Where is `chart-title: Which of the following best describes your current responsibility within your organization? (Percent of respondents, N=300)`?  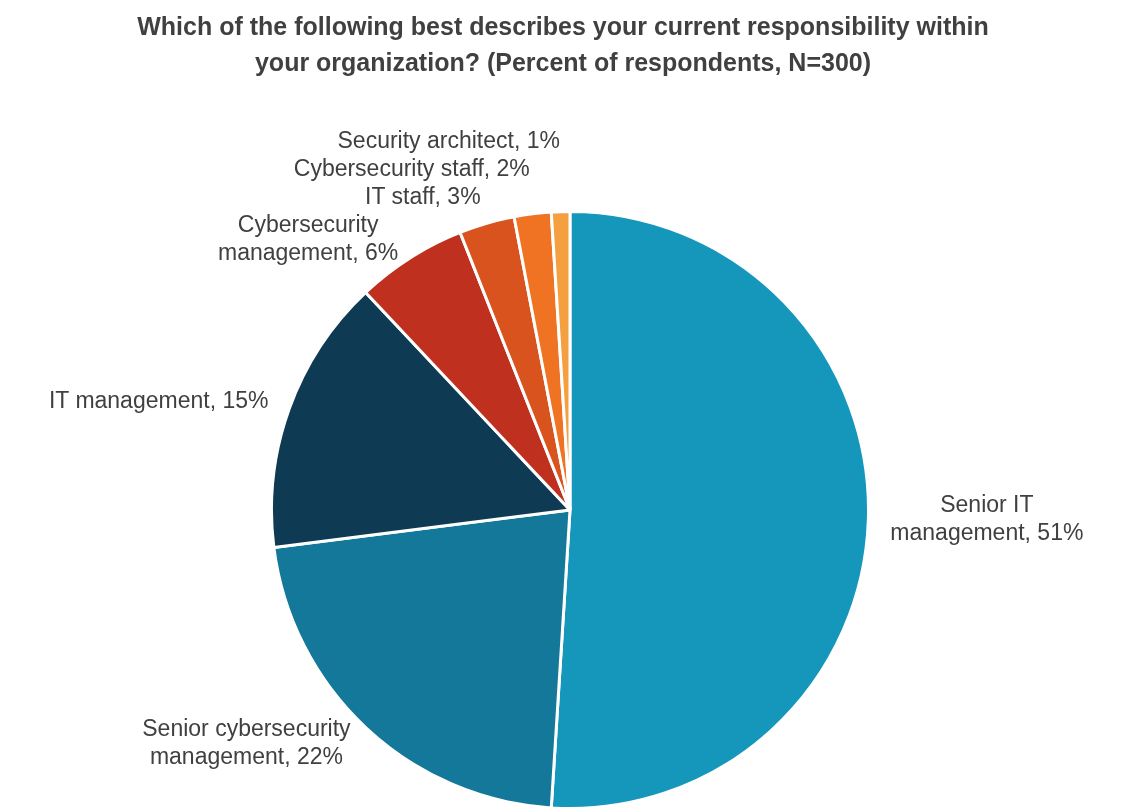
chart-title: Which of the following best describes your current responsibility within your organization? (Percent of respondents, N=300) is located at coordinates (563, 44).